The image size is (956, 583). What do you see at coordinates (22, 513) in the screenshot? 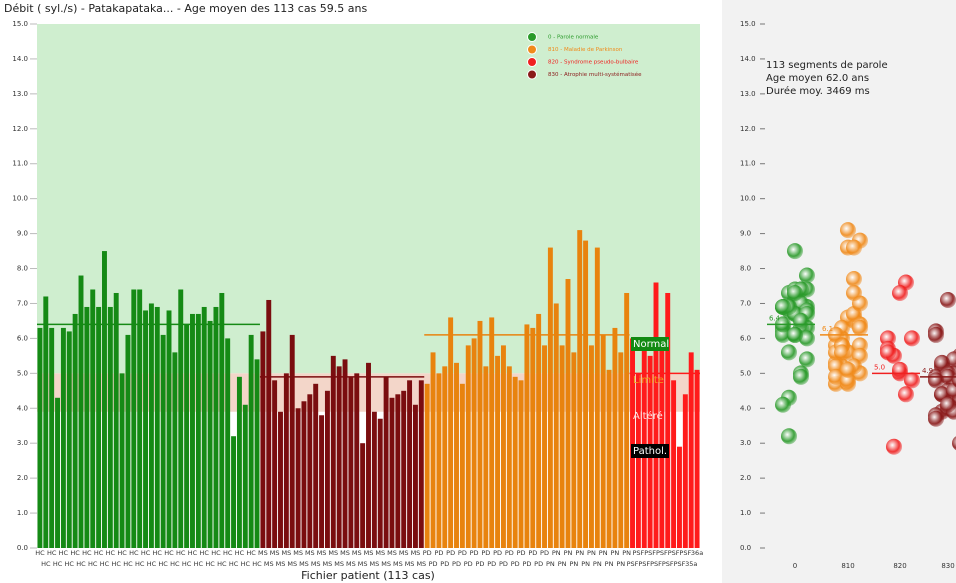
I see `y-tick-label: 1.0` at bounding box center [22, 513].